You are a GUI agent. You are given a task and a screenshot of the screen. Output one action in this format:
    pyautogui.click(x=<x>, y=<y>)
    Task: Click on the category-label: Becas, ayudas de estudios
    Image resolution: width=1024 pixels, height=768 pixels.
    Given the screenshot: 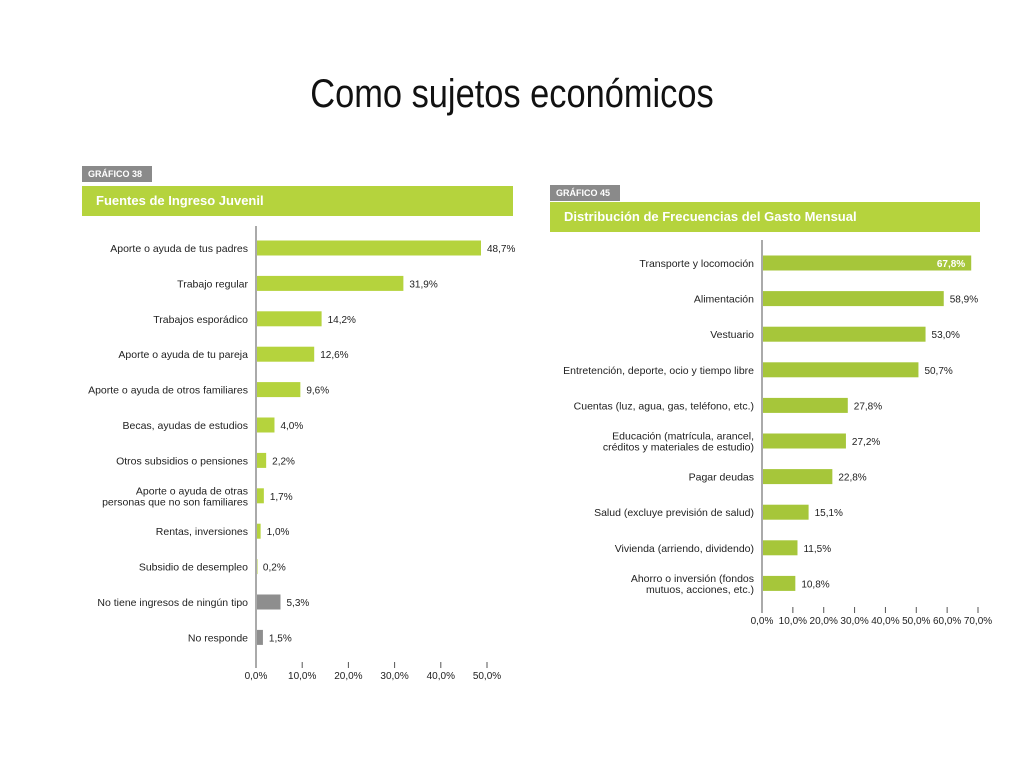 What is the action you would take?
    pyautogui.click(x=186, y=426)
    